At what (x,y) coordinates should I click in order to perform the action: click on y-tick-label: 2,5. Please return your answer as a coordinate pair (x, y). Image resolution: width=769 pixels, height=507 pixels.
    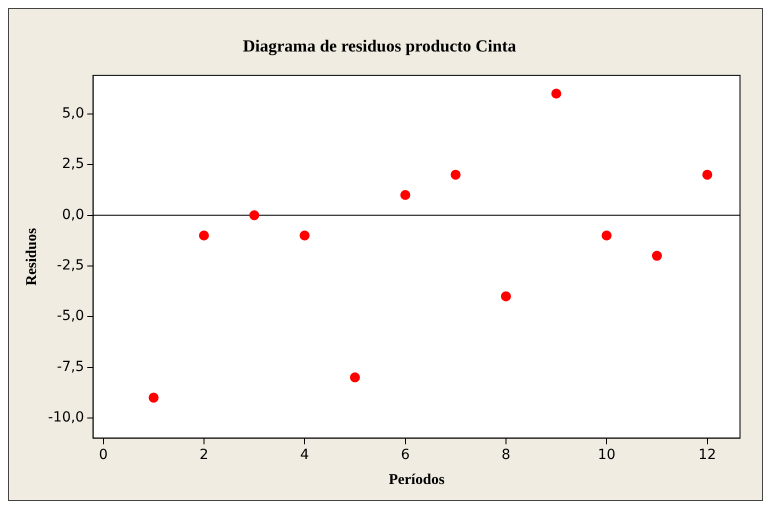
    Looking at the image, I should click on (73, 164).